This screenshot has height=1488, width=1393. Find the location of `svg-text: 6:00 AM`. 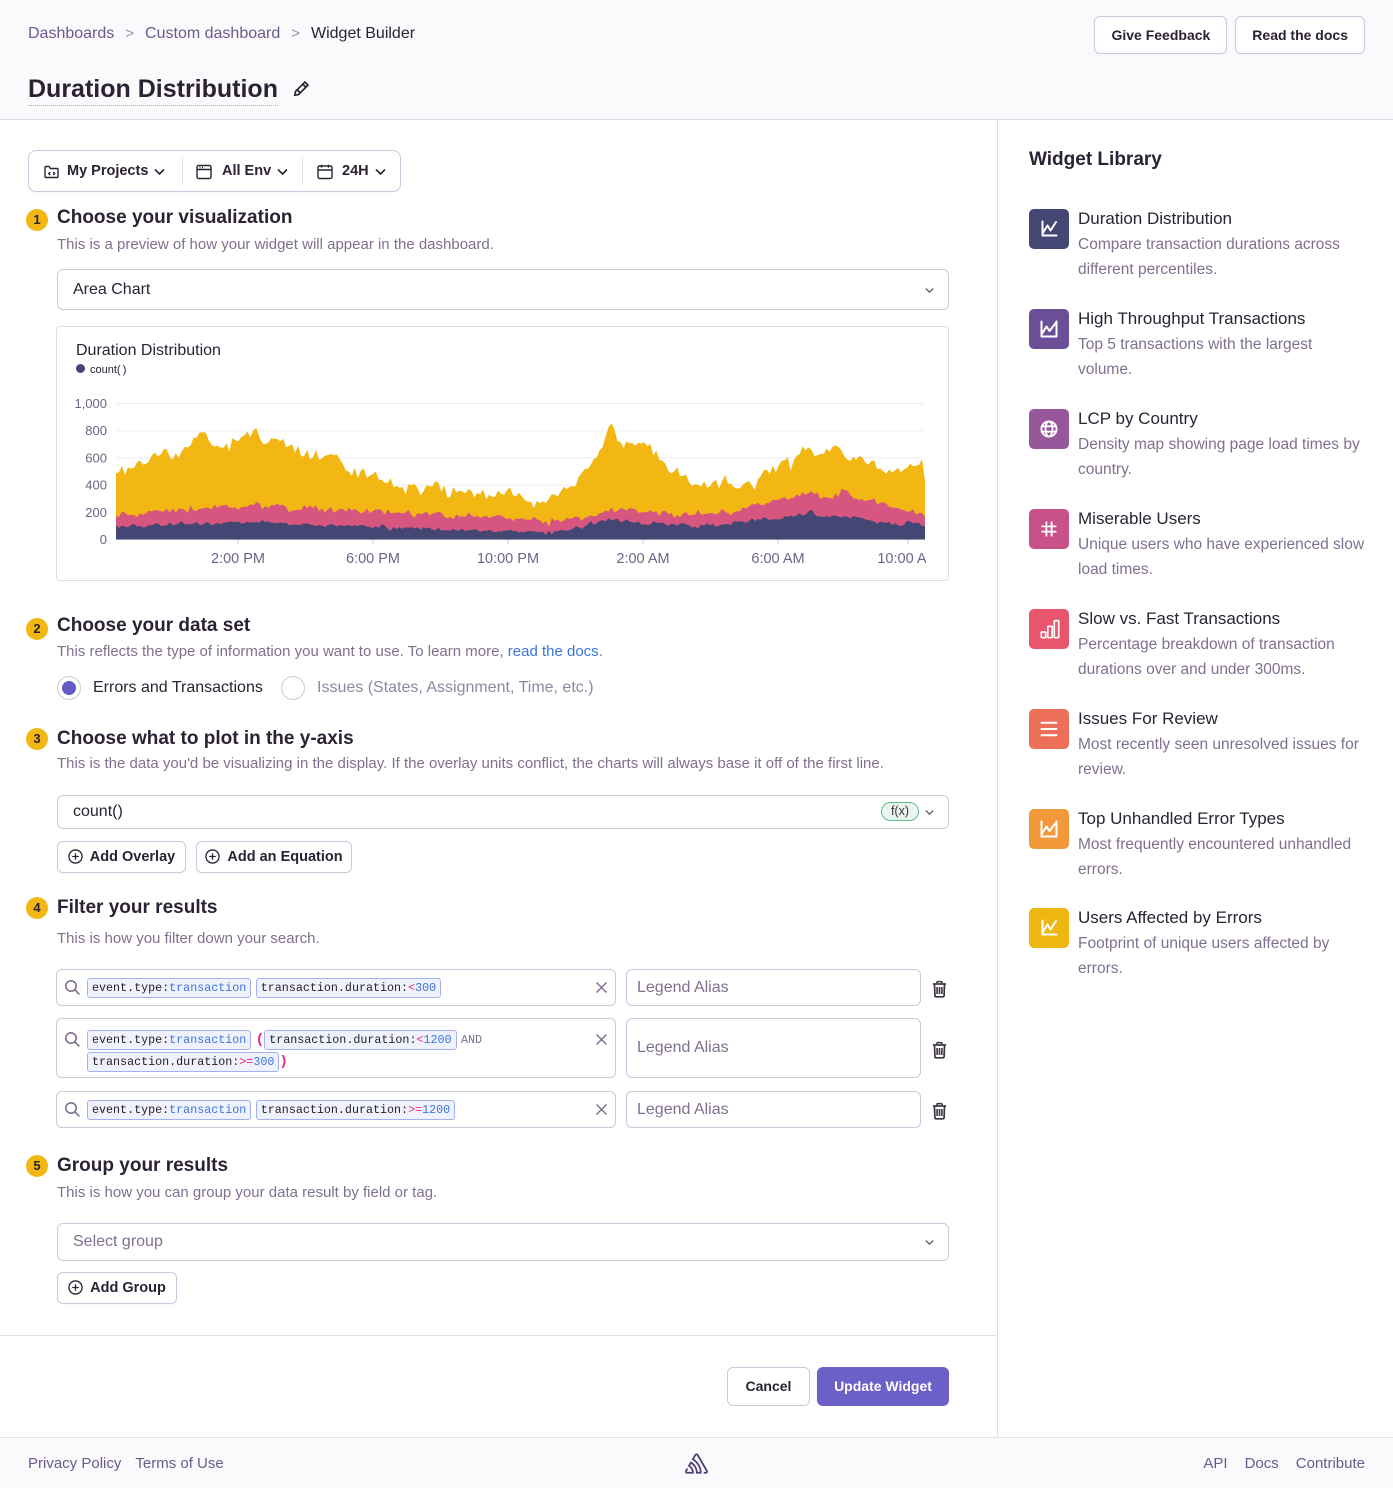

svg-text: 6:00 AM is located at coordinates (777, 559).